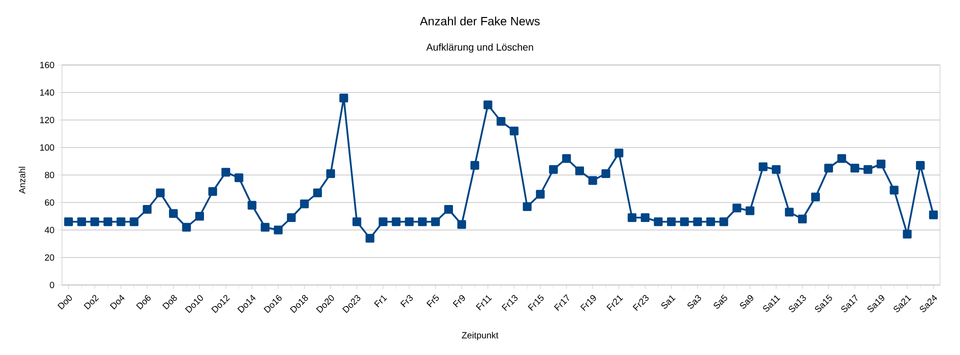 The height and width of the screenshot is (355, 960). What do you see at coordinates (169, 302) in the screenshot?
I see `x-tick-label: Do8` at bounding box center [169, 302].